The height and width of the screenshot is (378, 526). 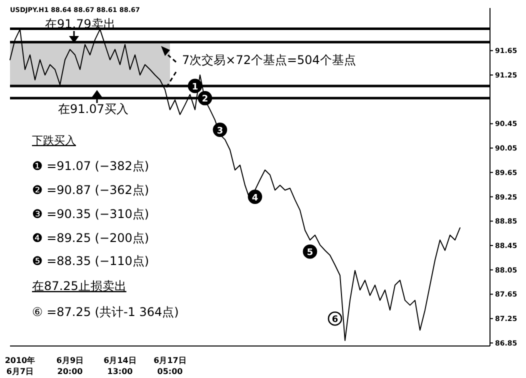 What do you see at coordinates (70, 366) in the screenshot?
I see `x-tick-label: 6月9日 20:00` at bounding box center [70, 366].